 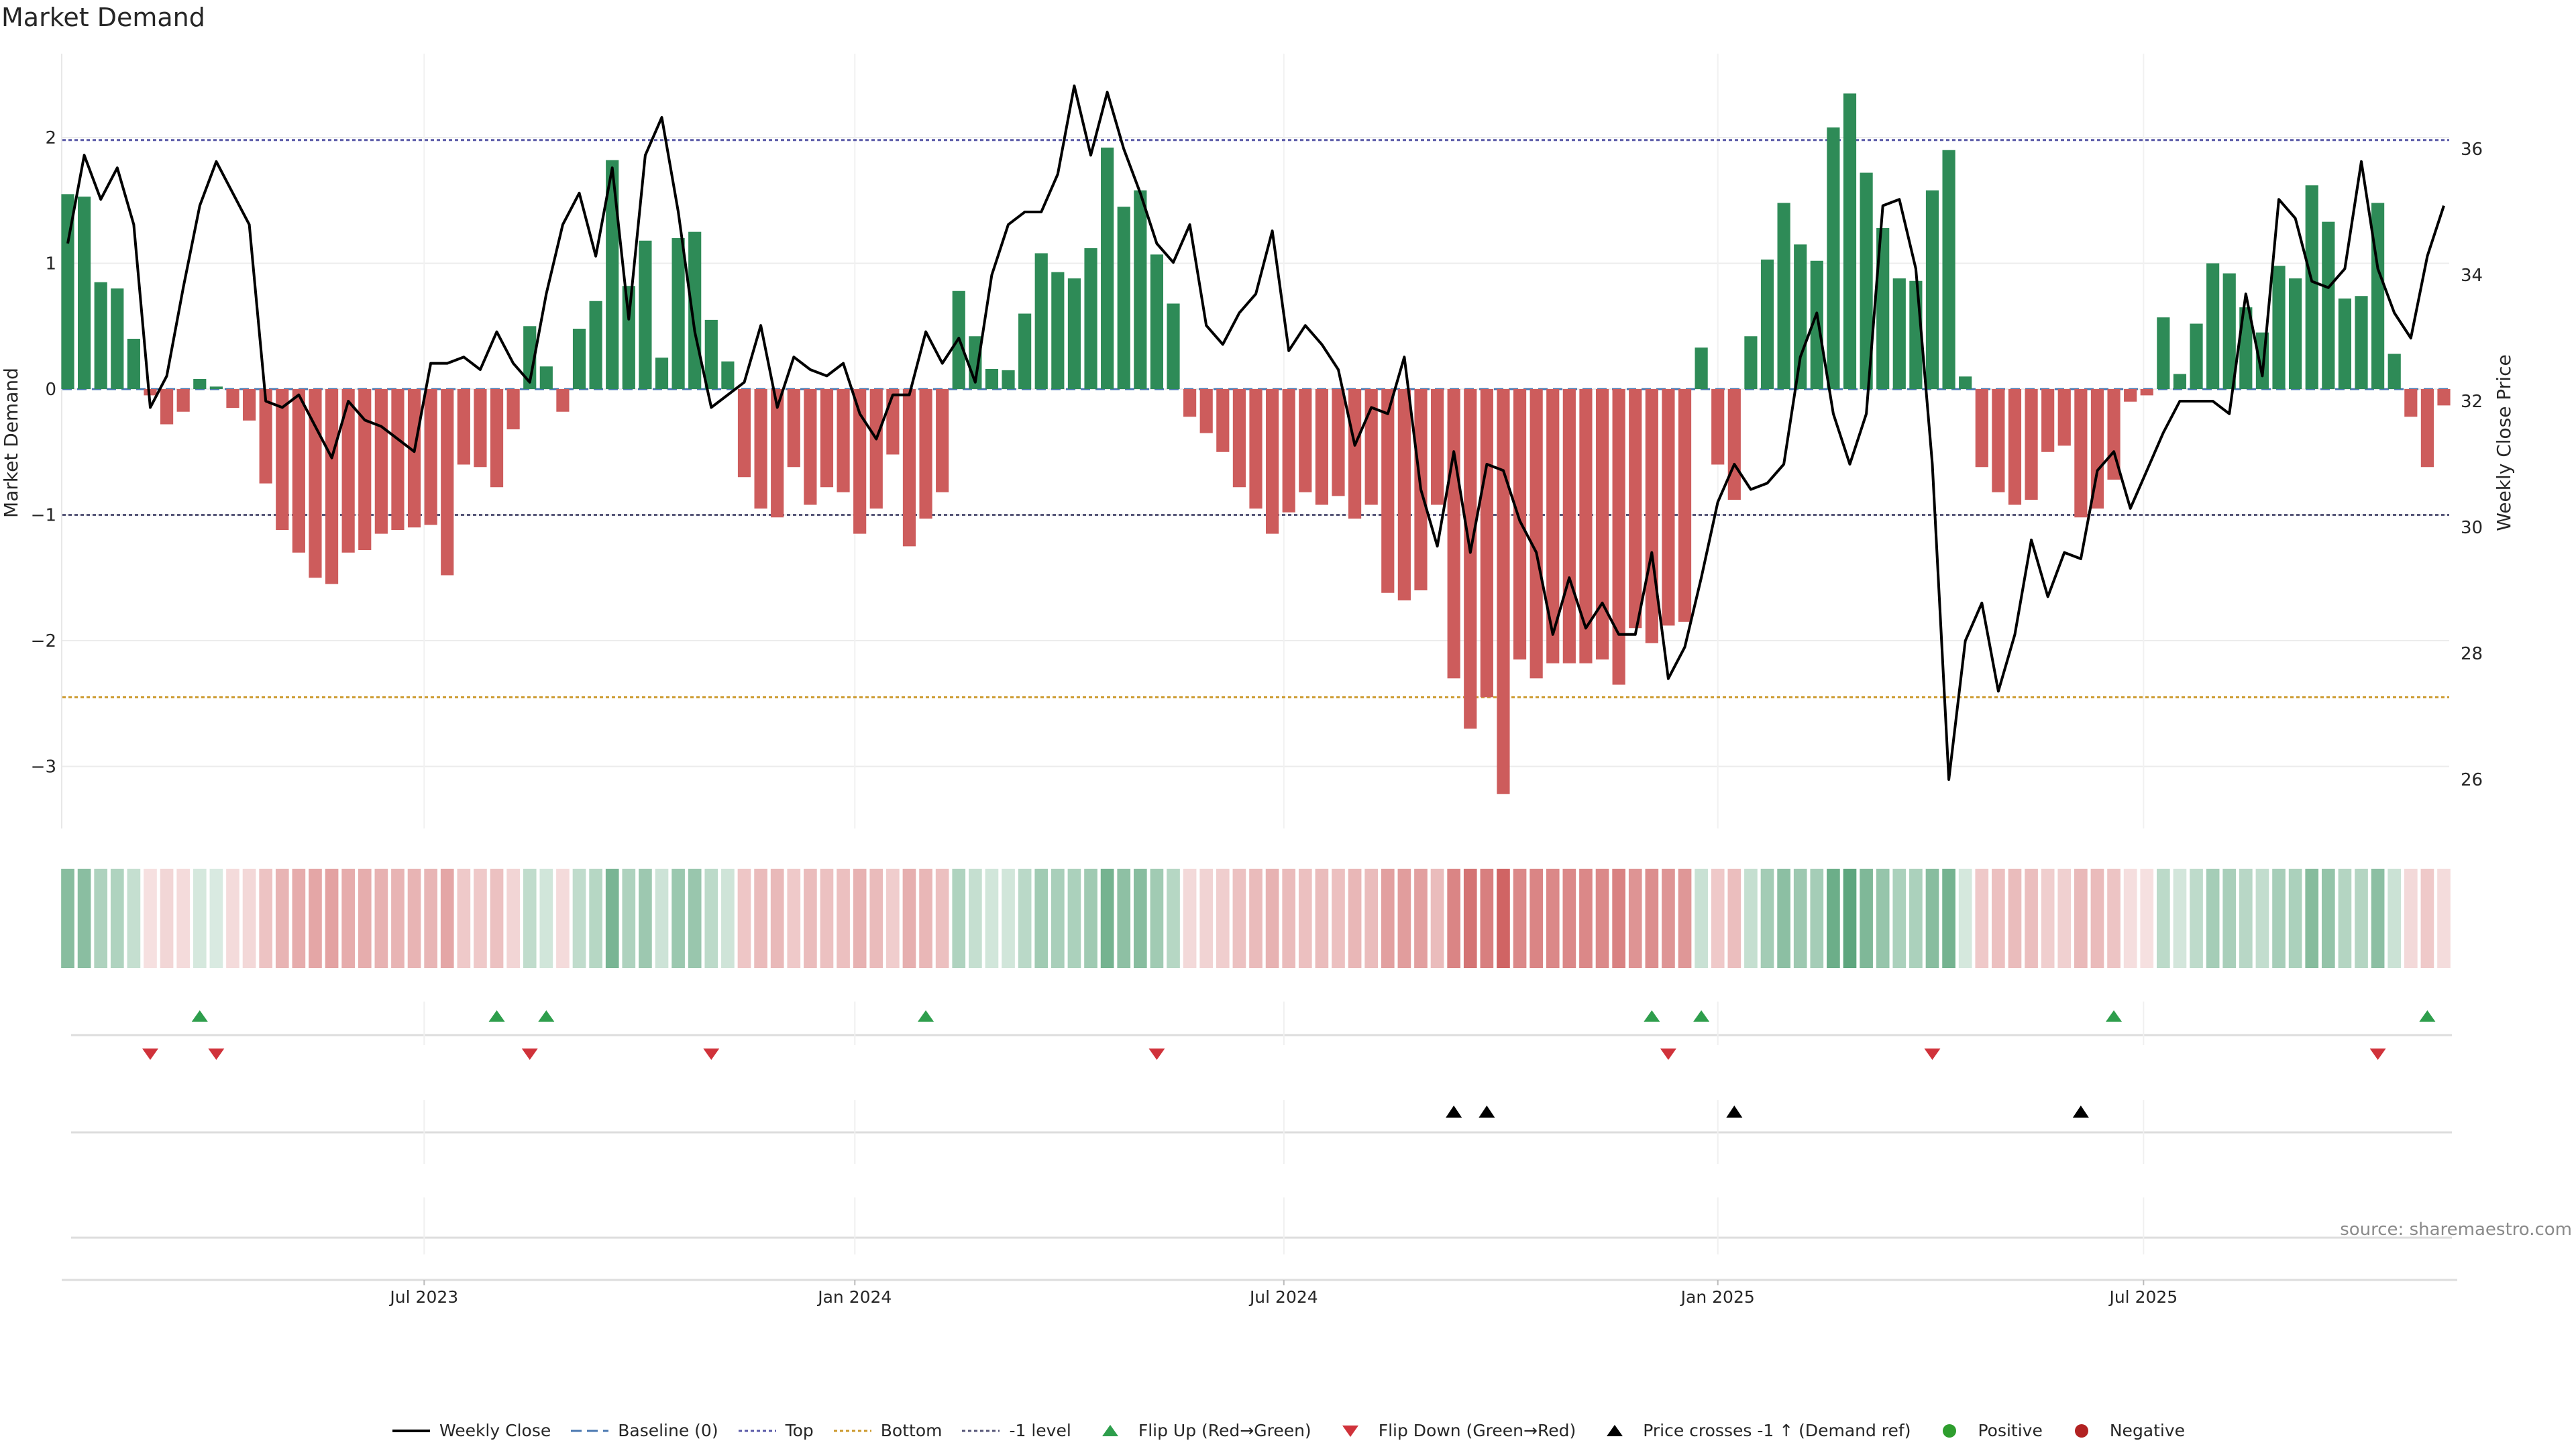 I want to click on legend-item-price: Weekly Close, so click(x=471, y=1430).